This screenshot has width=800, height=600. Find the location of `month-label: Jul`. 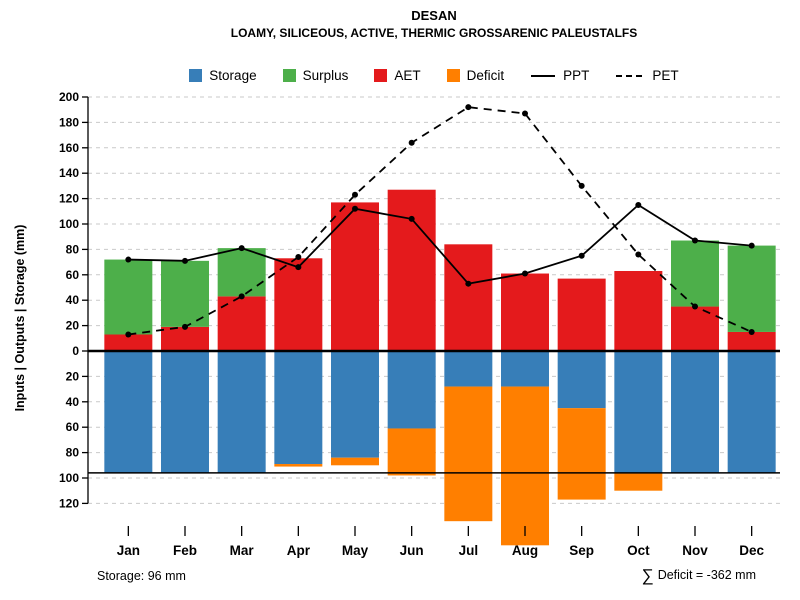

month-label: Jul is located at coordinates (469, 550).